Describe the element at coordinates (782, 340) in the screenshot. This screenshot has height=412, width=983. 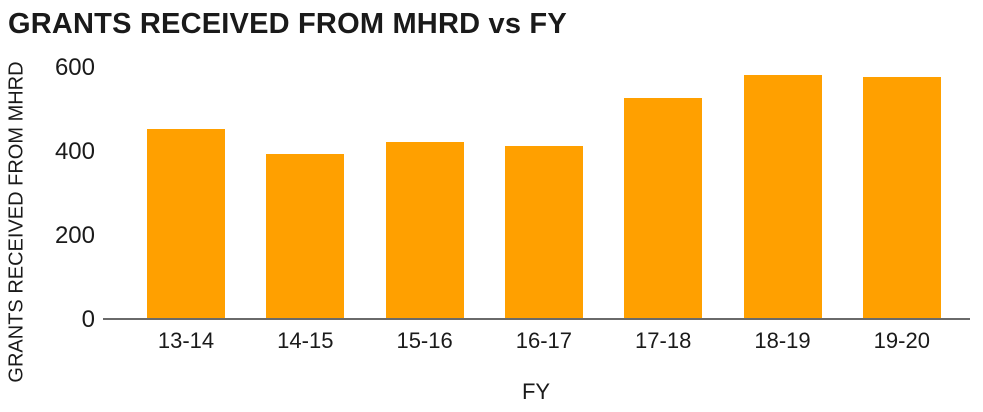
I see `x-tick-label: 18-19` at that location.